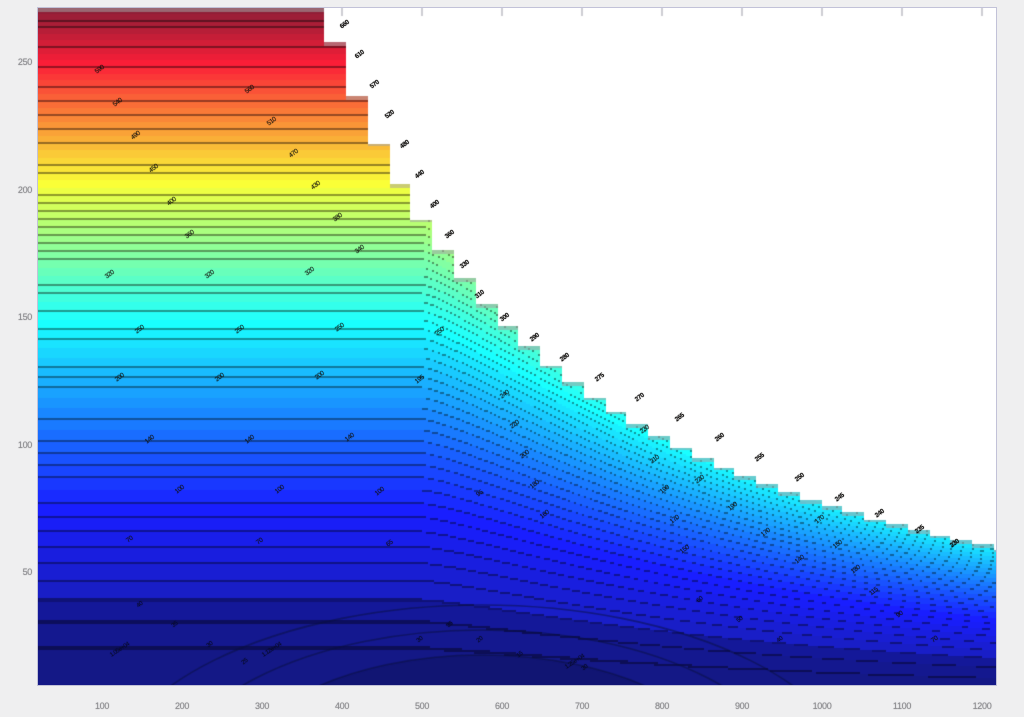  Describe the element at coordinates (502, 706) in the screenshot. I see `x-tick-label: 600` at that location.